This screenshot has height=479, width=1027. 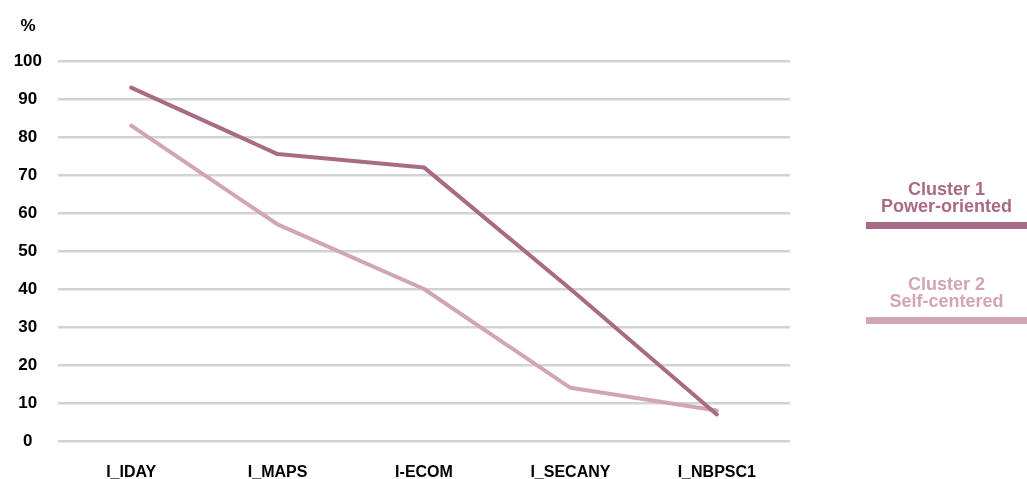 What do you see at coordinates (28, 60) in the screenshot?
I see `y-tick-label: 100` at bounding box center [28, 60].